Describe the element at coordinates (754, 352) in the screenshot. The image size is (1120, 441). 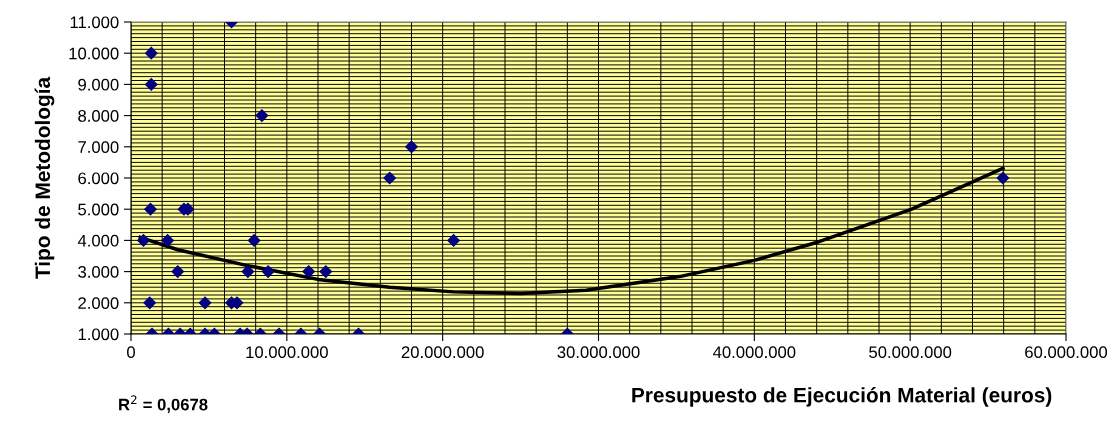
I see `x-tick-label: 40.000.000` at that location.